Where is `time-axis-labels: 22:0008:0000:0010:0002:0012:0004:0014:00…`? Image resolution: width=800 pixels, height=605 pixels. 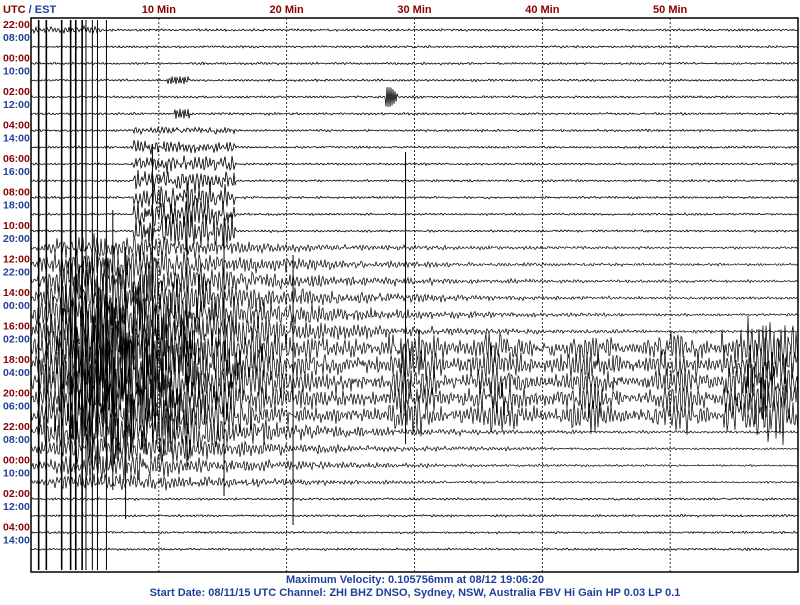 time-axis-labels: 22:0008:0000:0010:0002:0012:0004:0014:00… is located at coordinates (16, 282).